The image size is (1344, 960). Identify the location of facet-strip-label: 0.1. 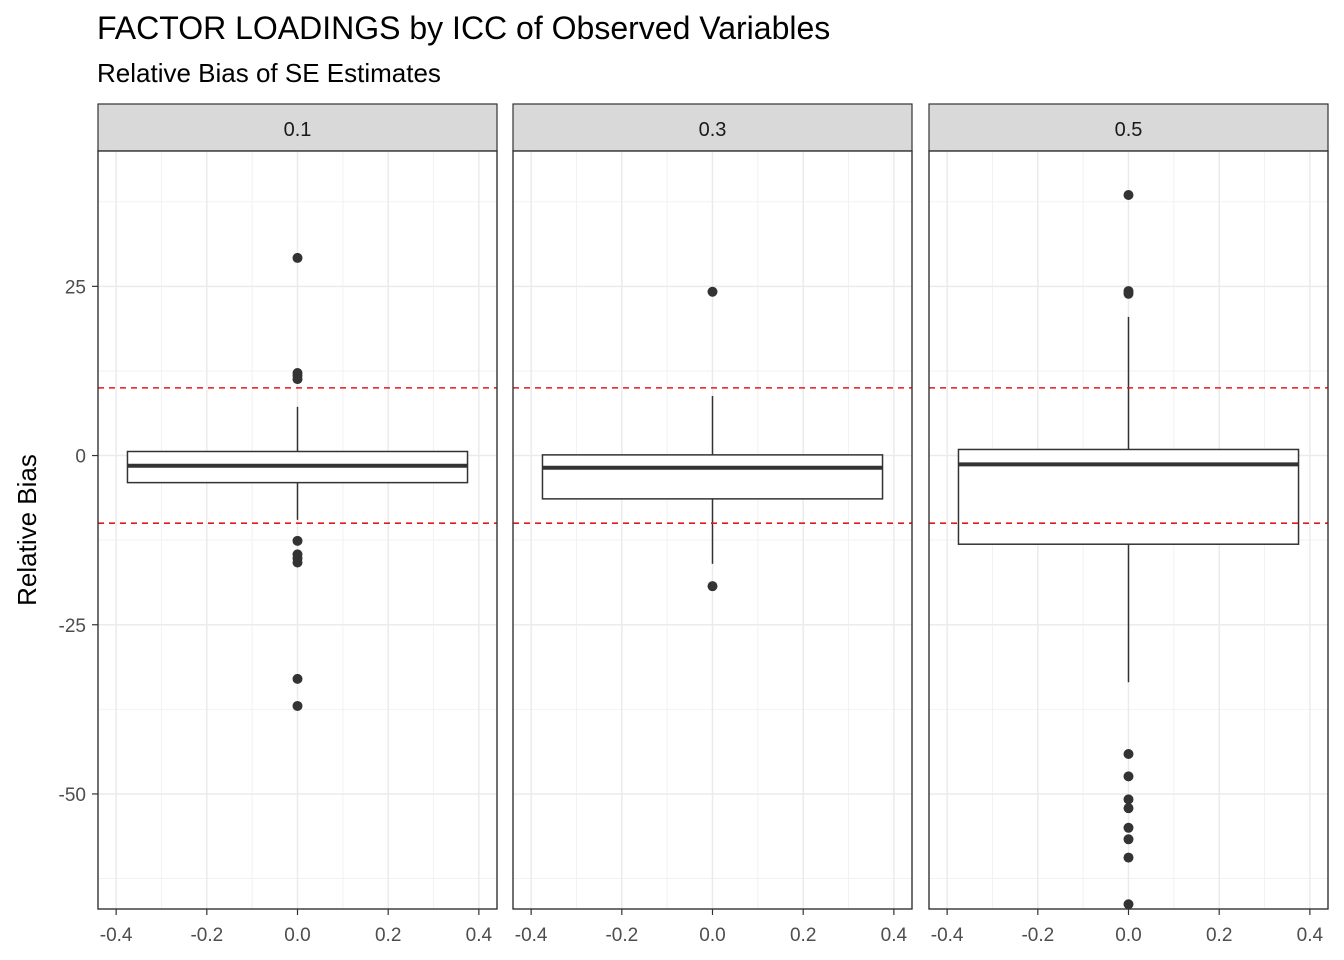
(298, 130).